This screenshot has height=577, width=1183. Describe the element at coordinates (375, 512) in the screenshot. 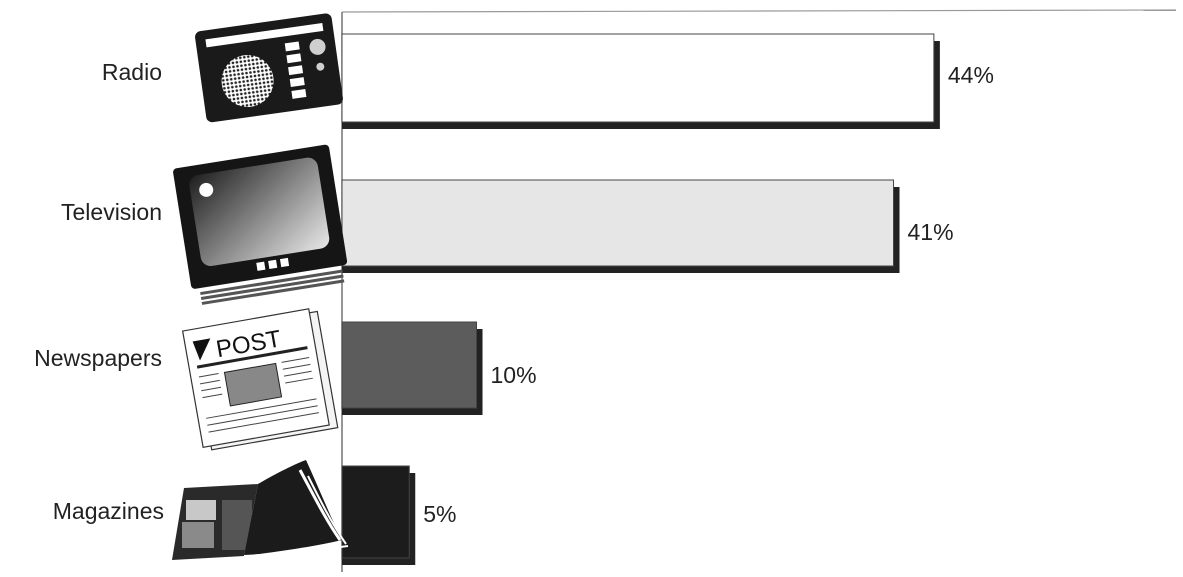

I see `bar-magazines` at that location.